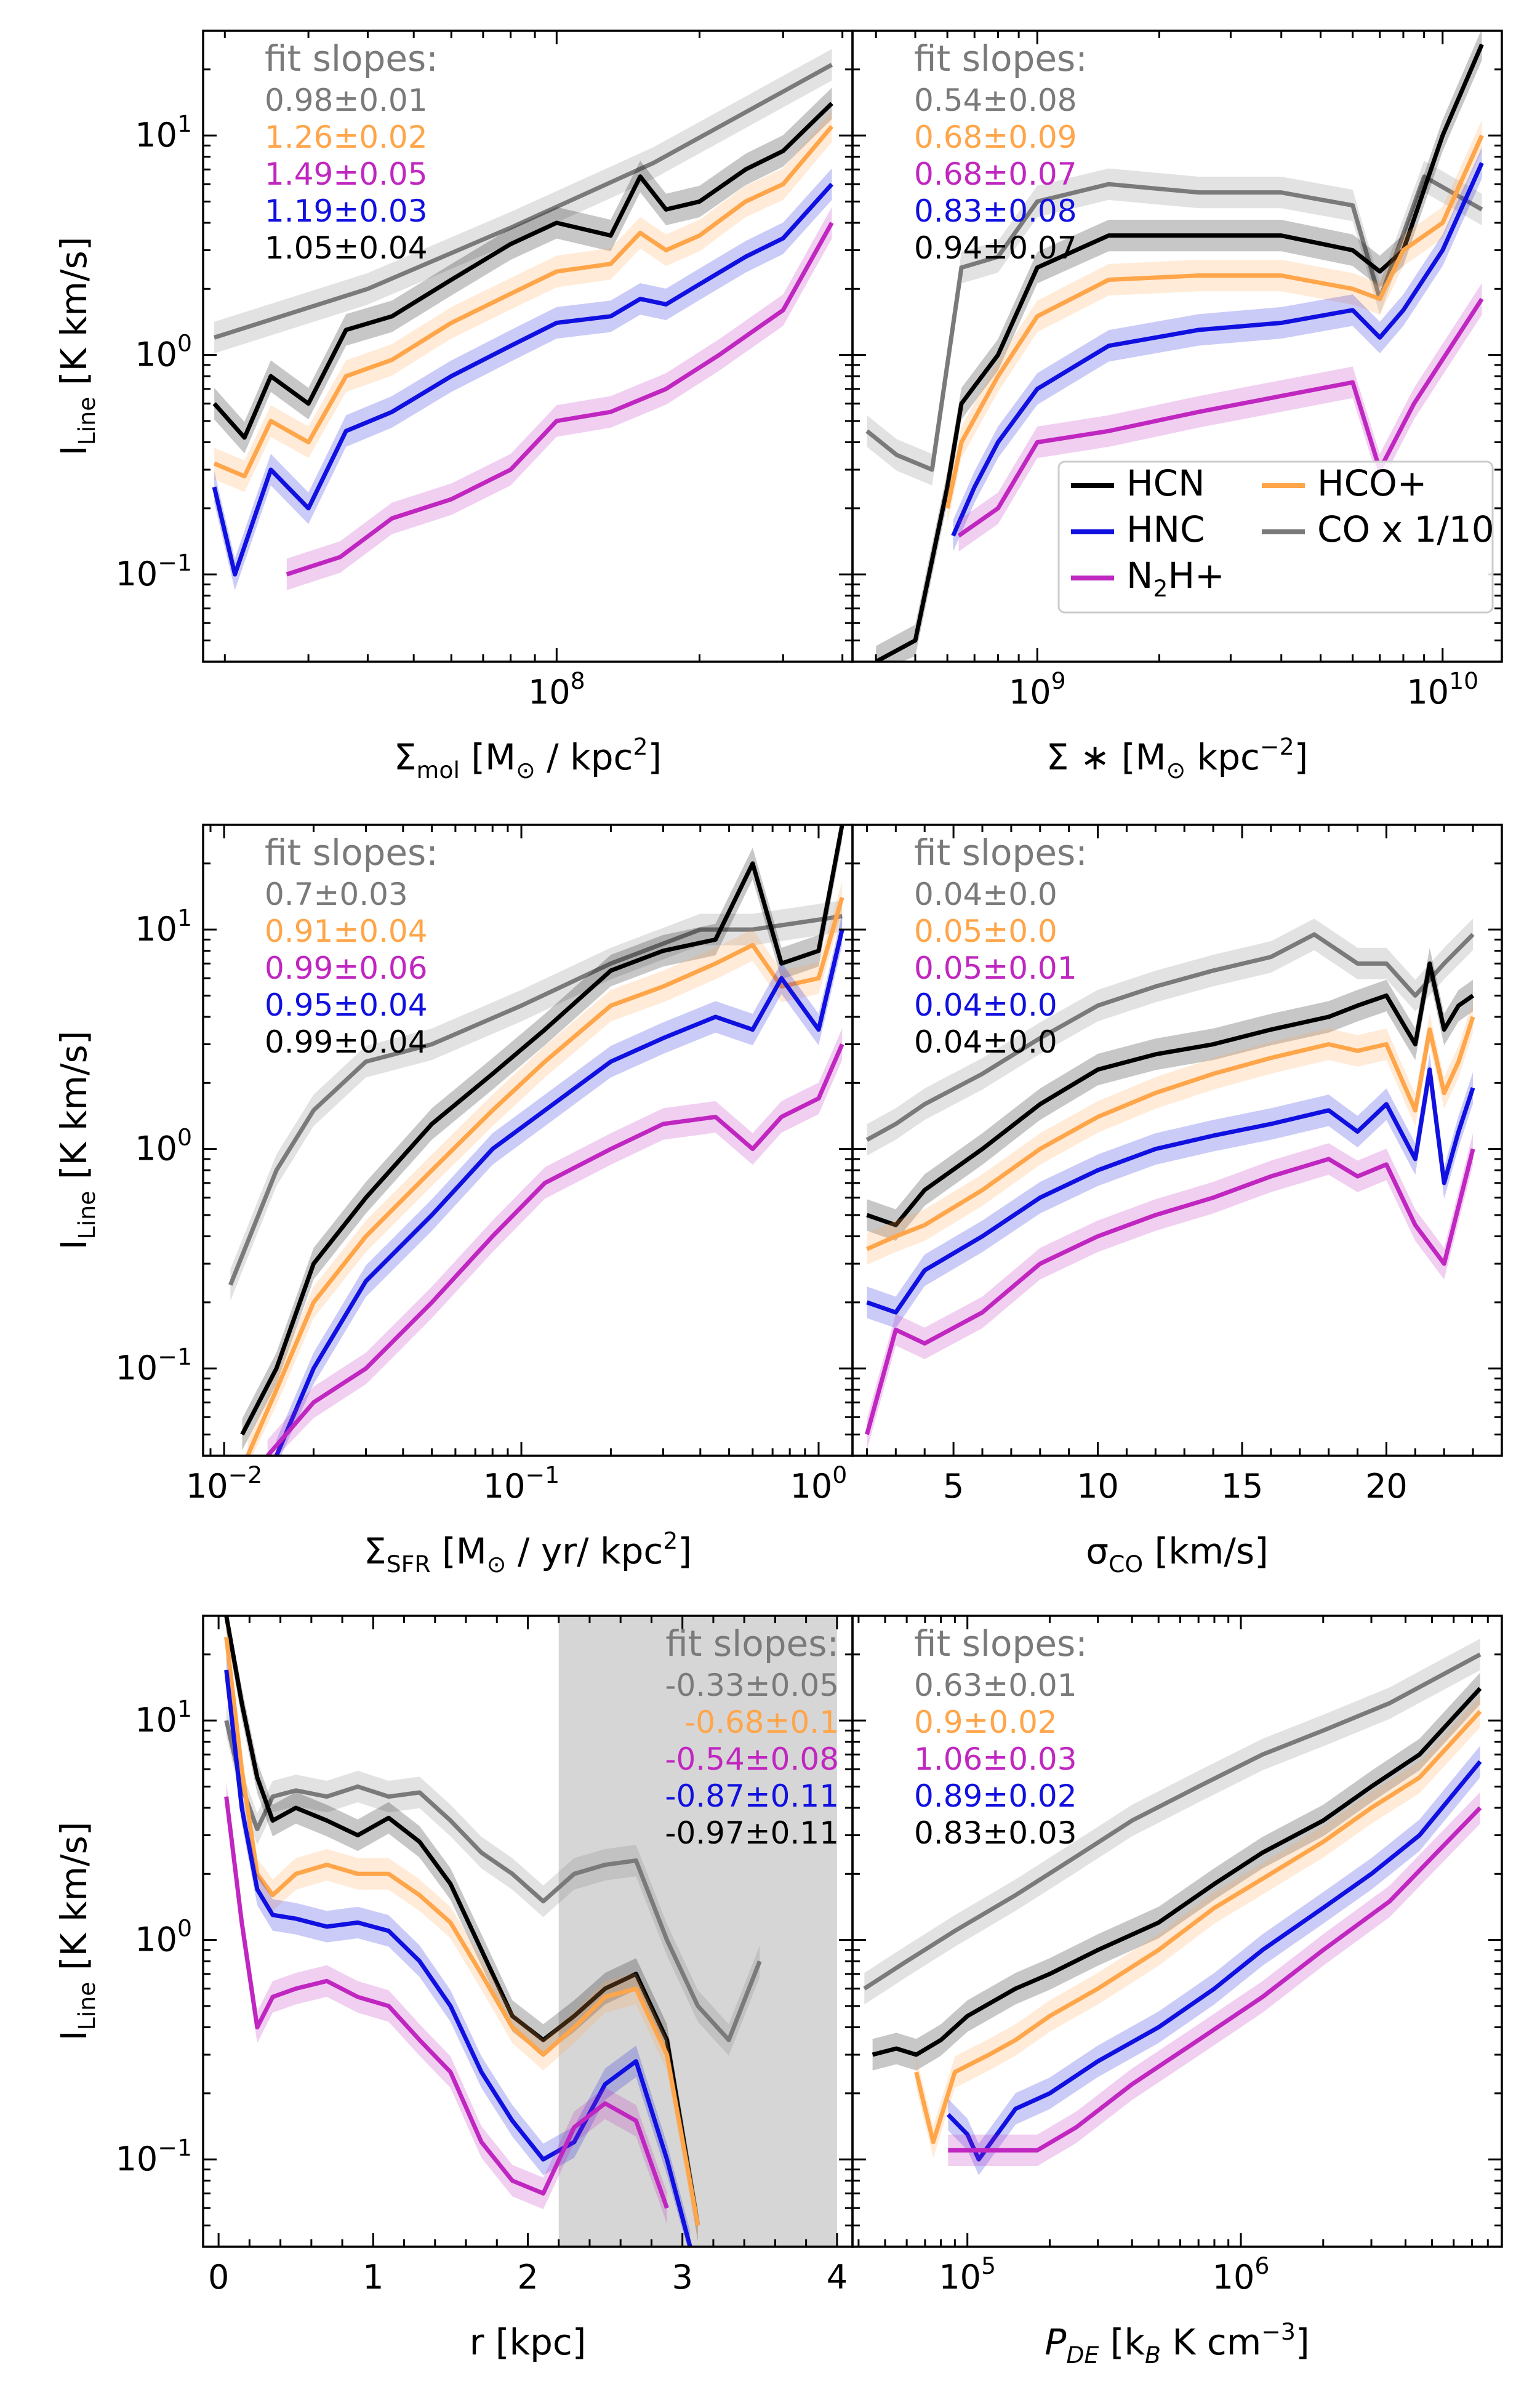  Describe the element at coordinates (995, 211) in the screenshot. I see `fit-slope-value: 0.83±0.08` at that location.